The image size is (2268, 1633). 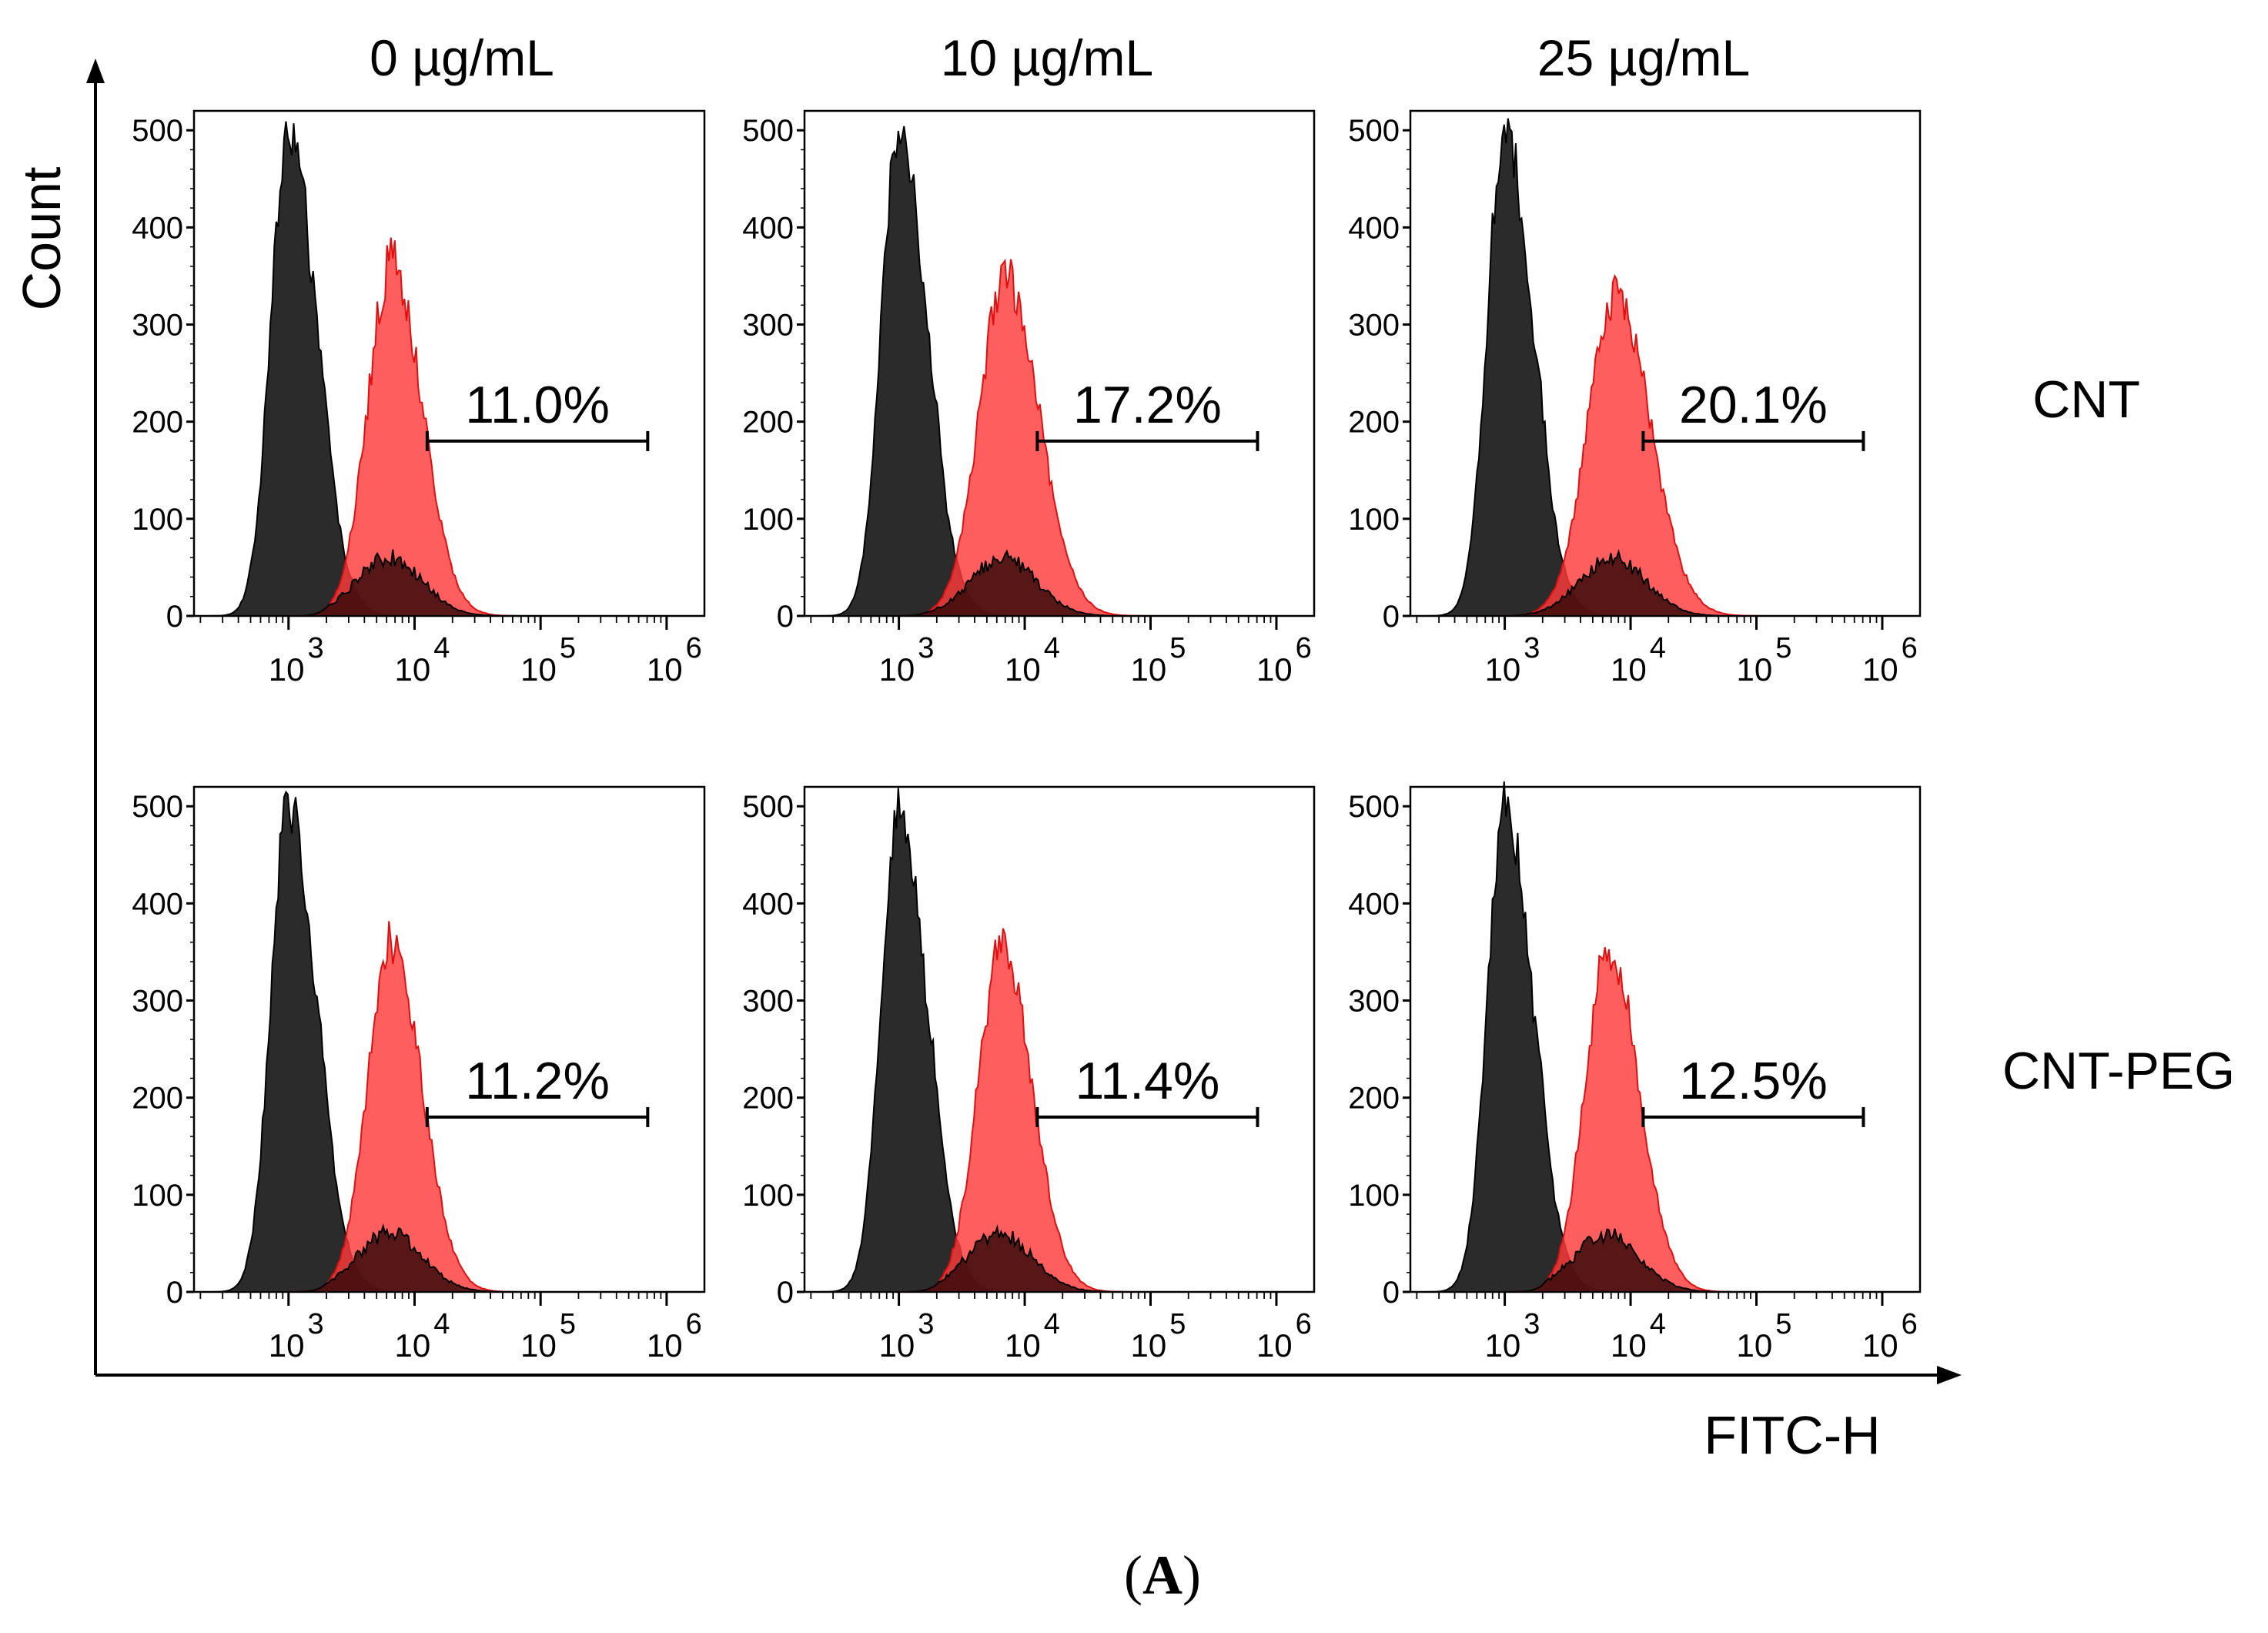 What do you see at coordinates (537, 405) in the screenshot?
I see `gate-percent-label: 11.0%` at bounding box center [537, 405].